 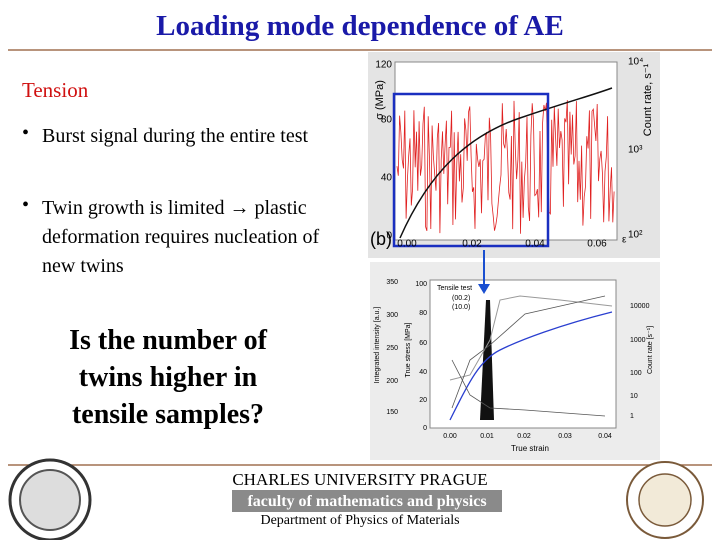 What do you see at coordinates (461, 307) in the screenshot?
I see `legend-label: (10.0)` at bounding box center [461, 307].